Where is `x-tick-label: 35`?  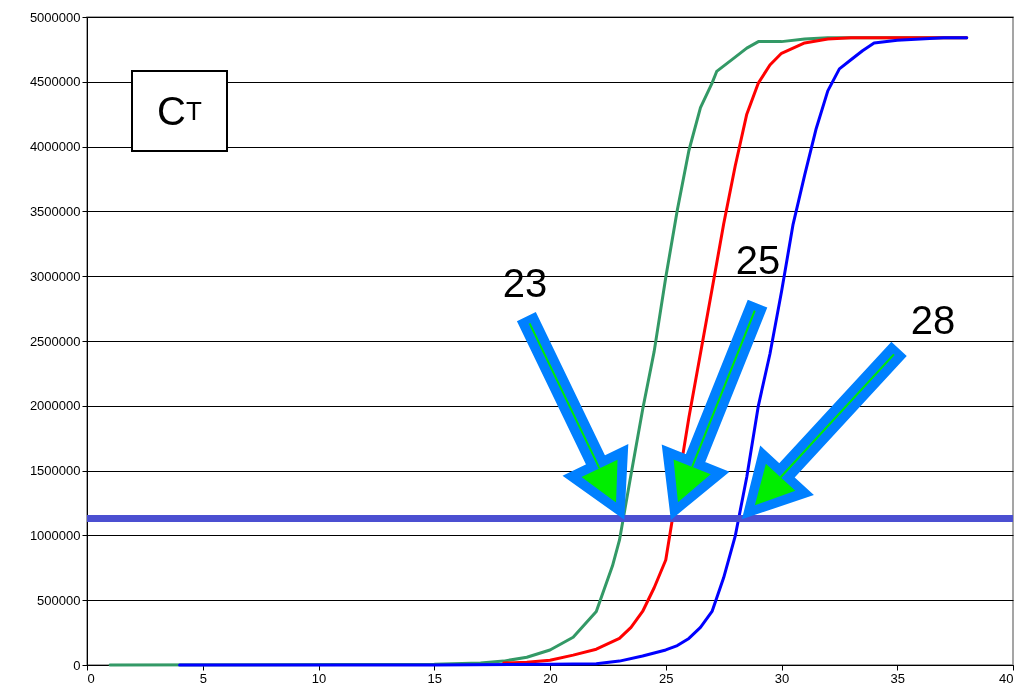
x-tick-label: 35 is located at coordinates (897, 678).